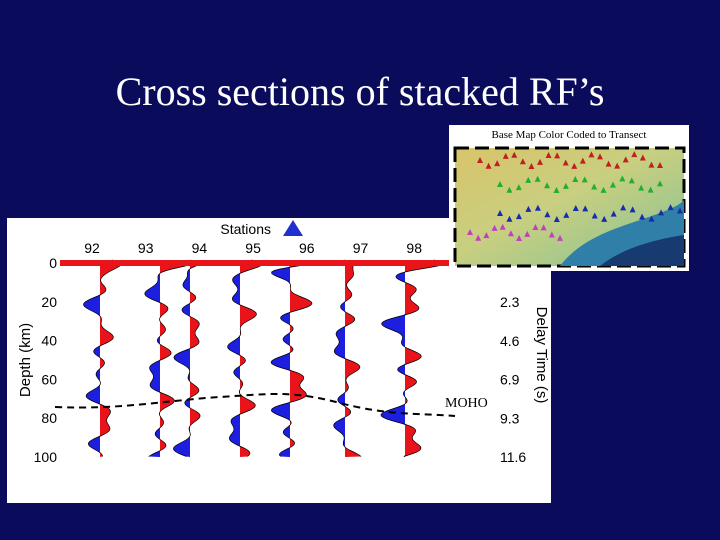 This screenshot has width=720, height=540. What do you see at coordinates (569, 135) in the screenshot?
I see `map-title: Base Map Color Coded to Transect` at bounding box center [569, 135].